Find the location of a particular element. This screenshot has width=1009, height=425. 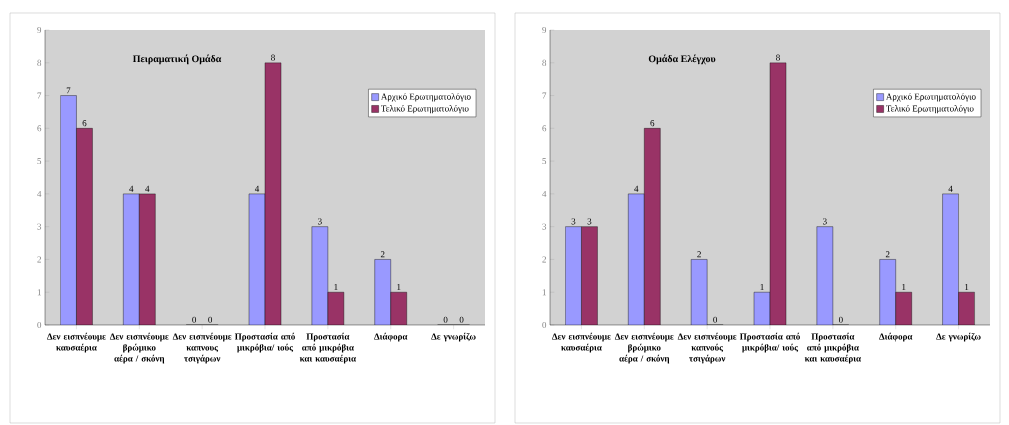

text: Πειραματική Ομάδα is located at coordinates (177, 59).